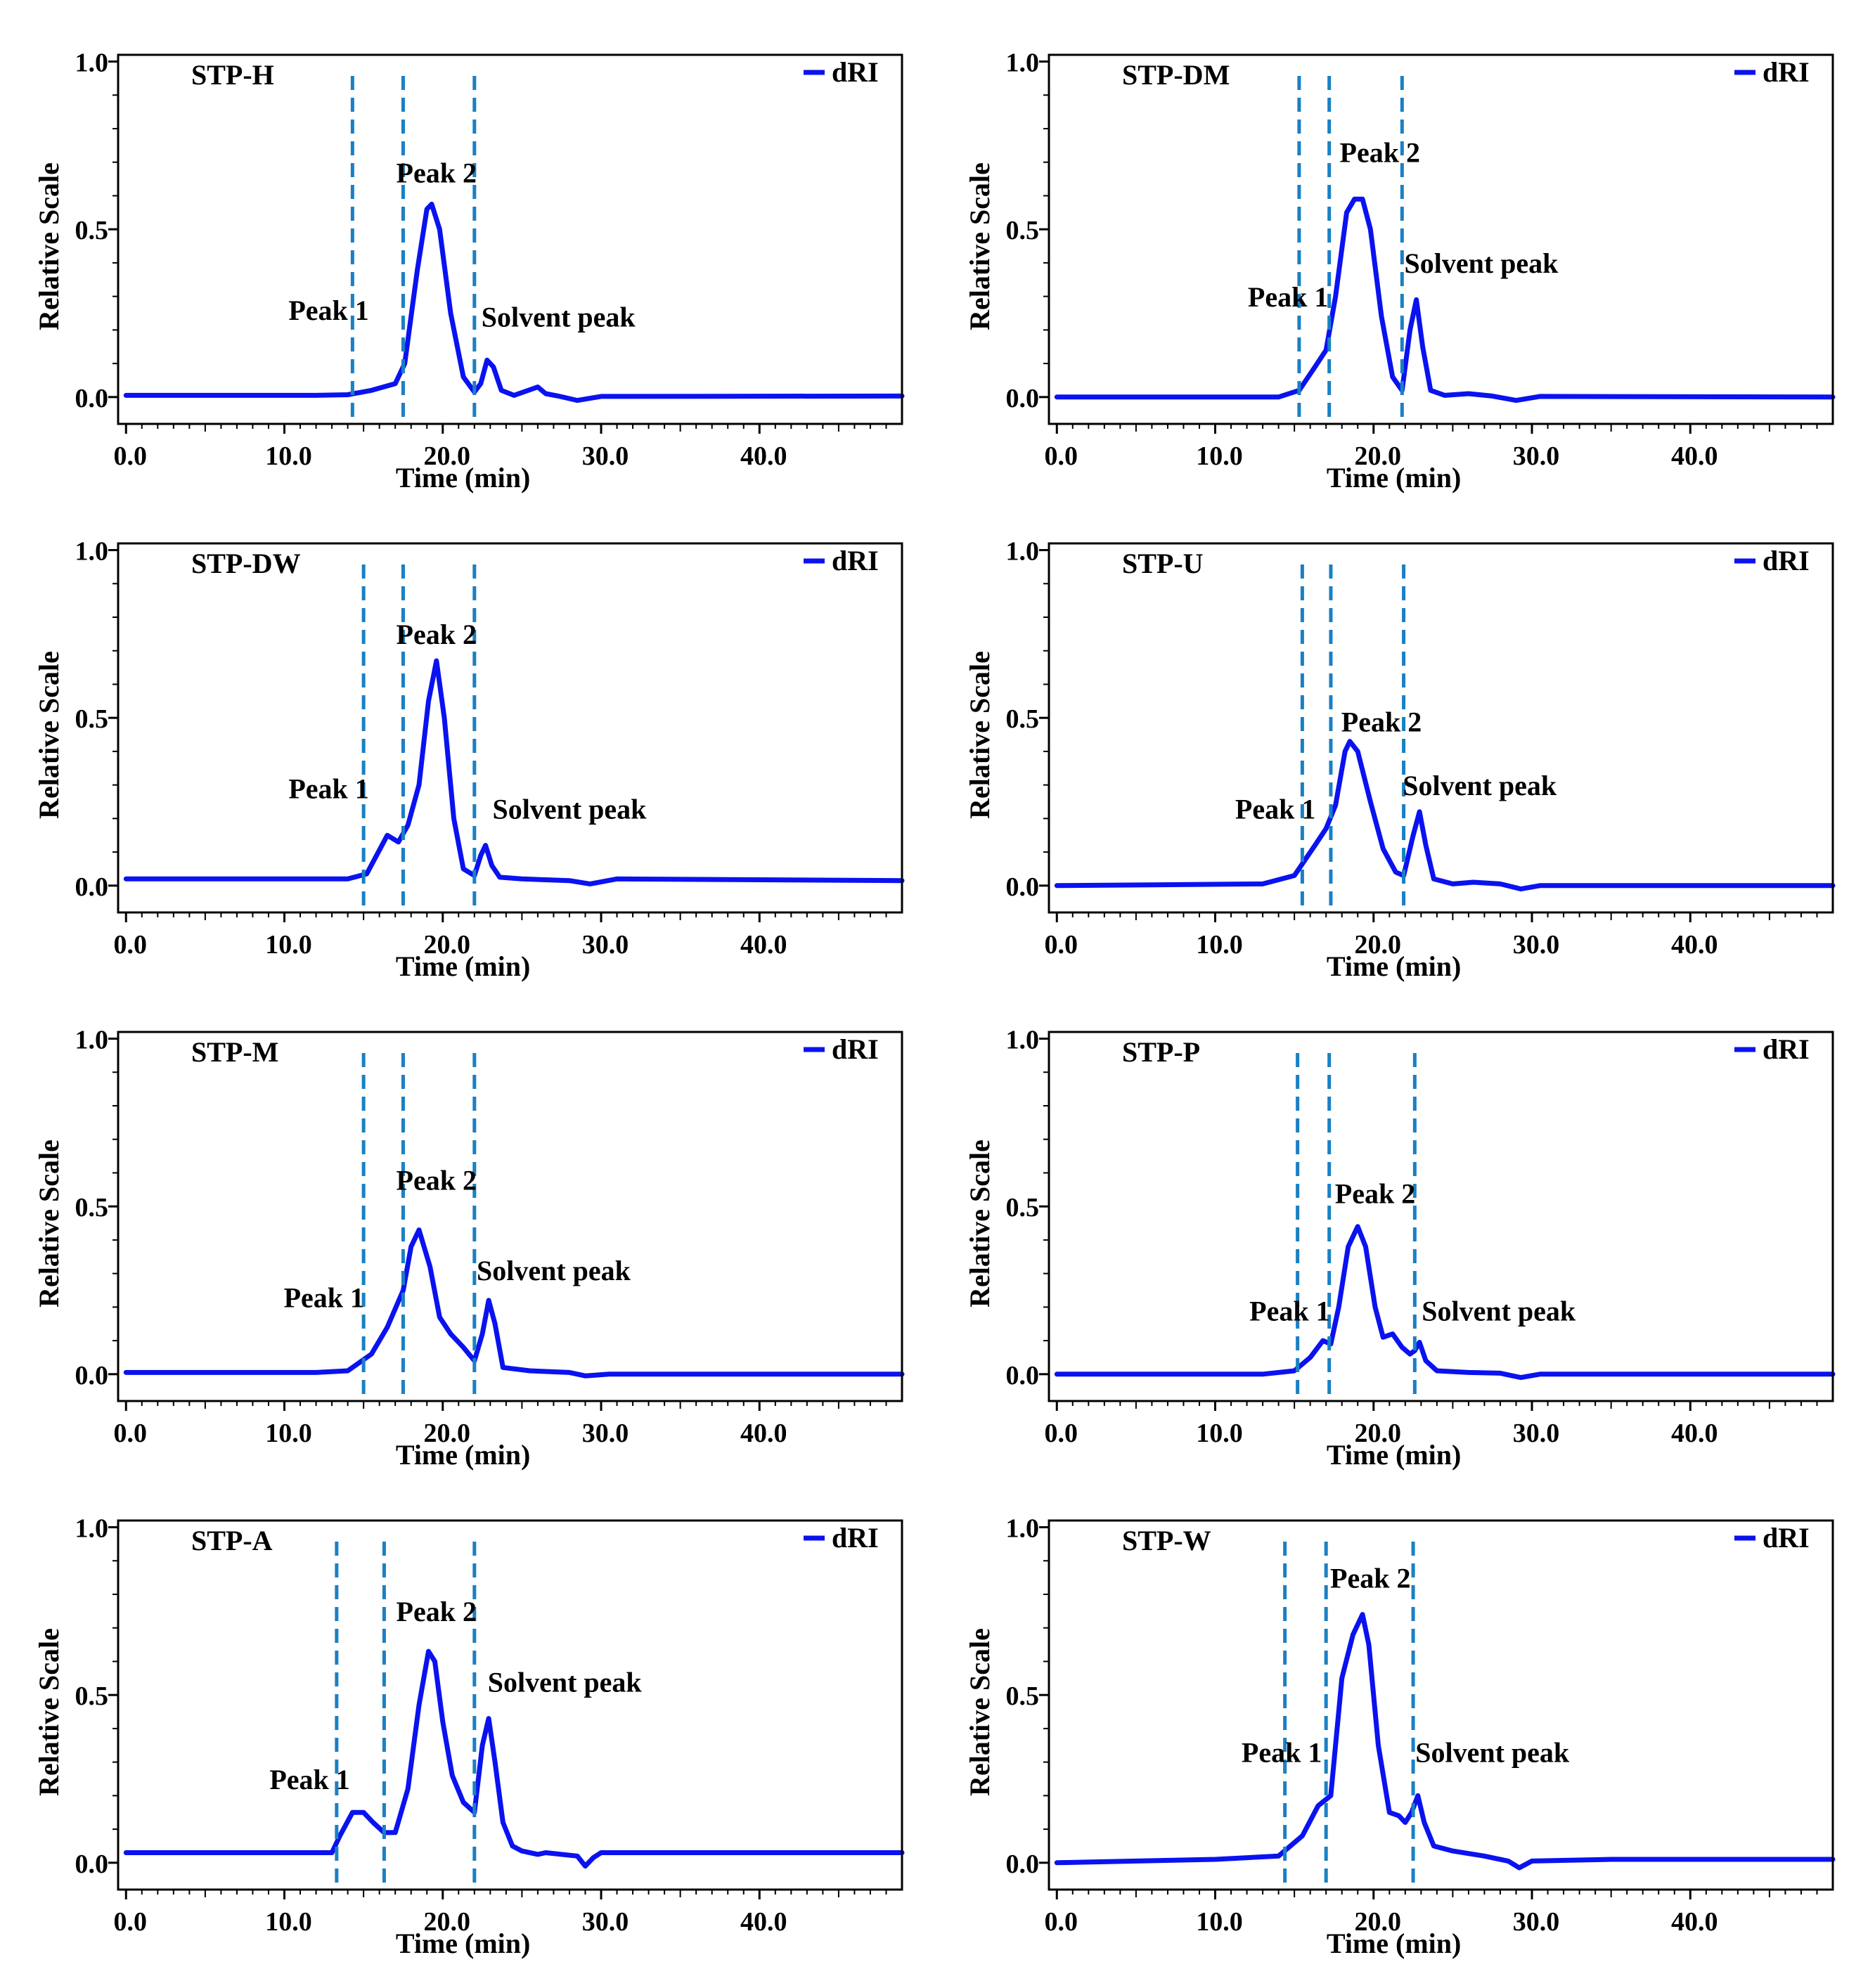  What do you see at coordinates (232, 1540) in the screenshot?
I see `panel-title: STP-A` at bounding box center [232, 1540].